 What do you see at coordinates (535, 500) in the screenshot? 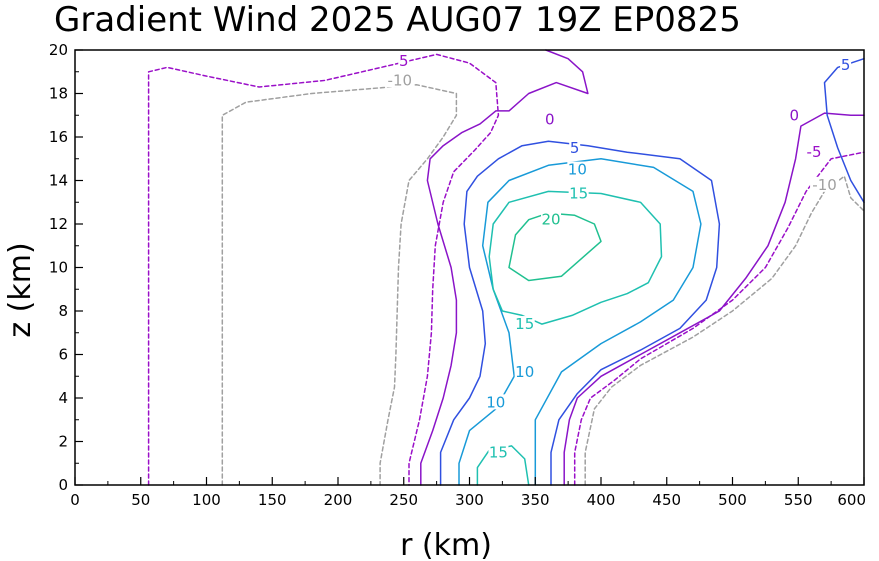
I see `x-tick-label-7: 350` at bounding box center [535, 500].